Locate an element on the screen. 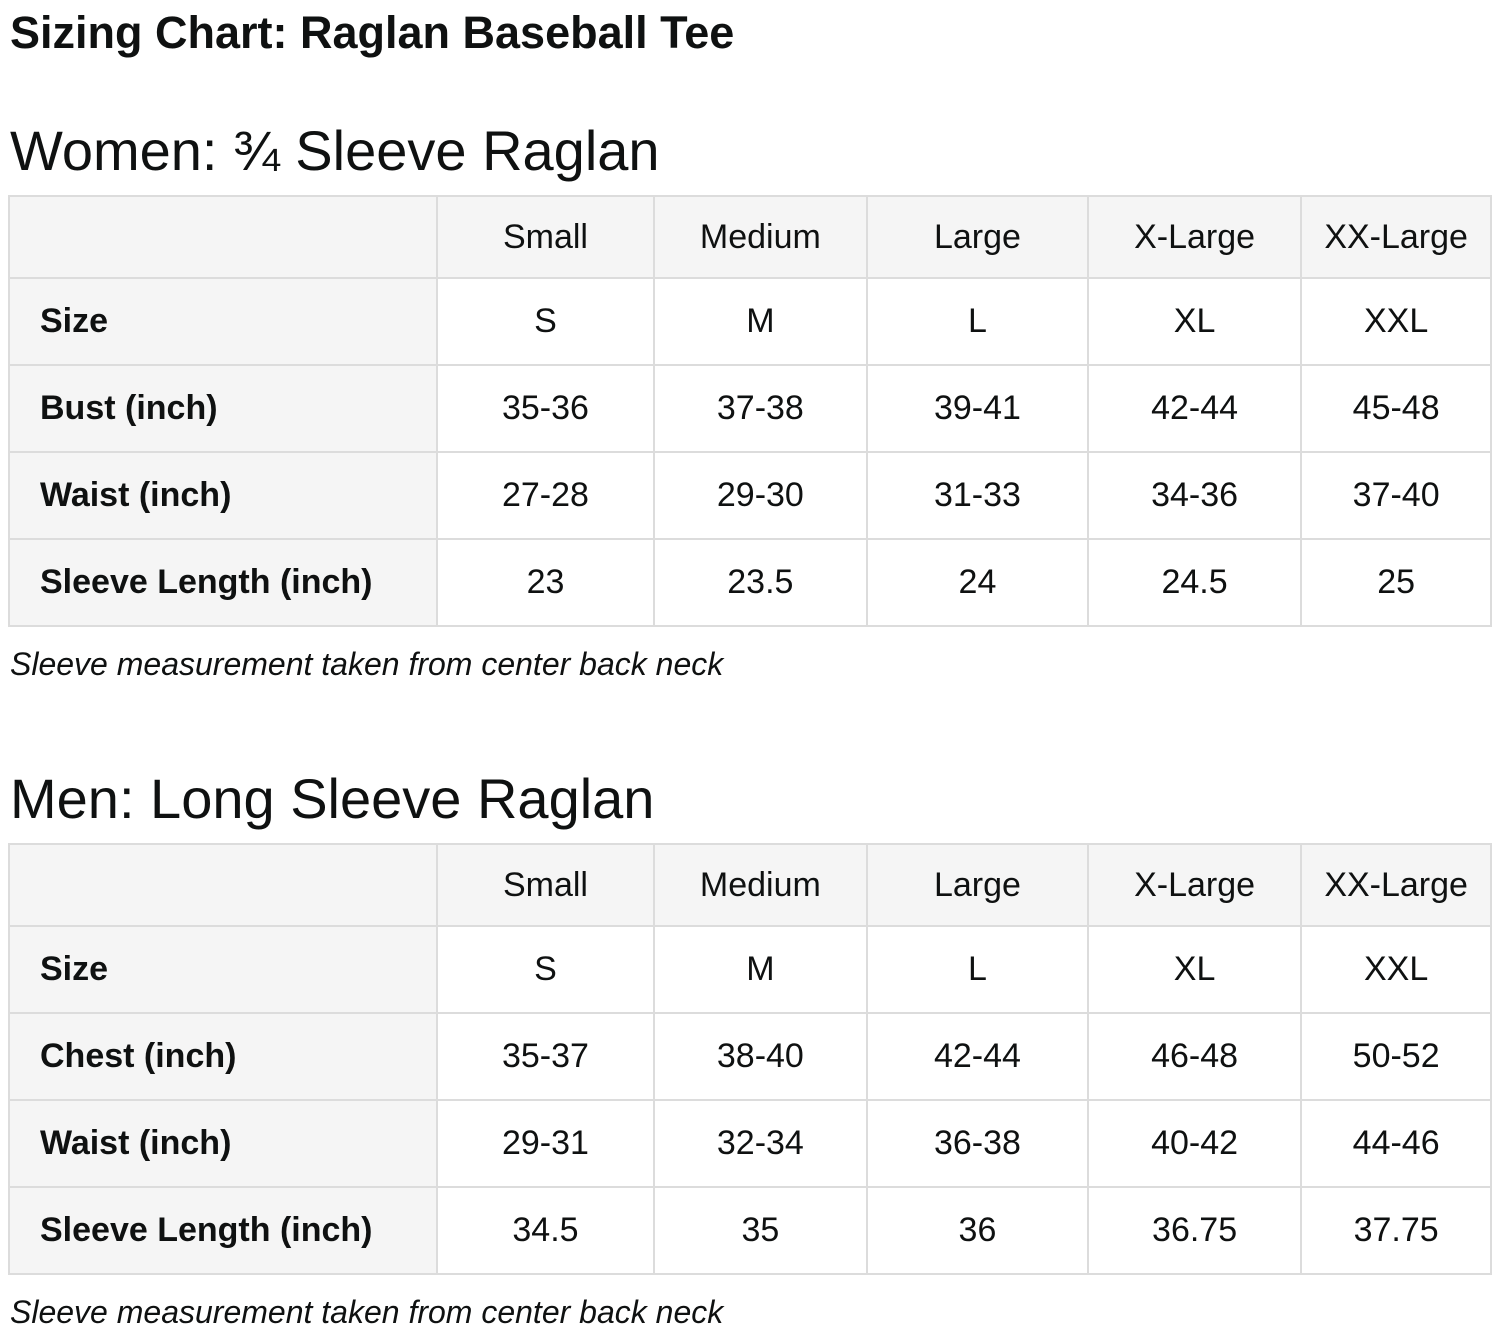 The width and height of the screenshot is (1500, 1332). cell-value: 29-31 is located at coordinates (545, 1144).